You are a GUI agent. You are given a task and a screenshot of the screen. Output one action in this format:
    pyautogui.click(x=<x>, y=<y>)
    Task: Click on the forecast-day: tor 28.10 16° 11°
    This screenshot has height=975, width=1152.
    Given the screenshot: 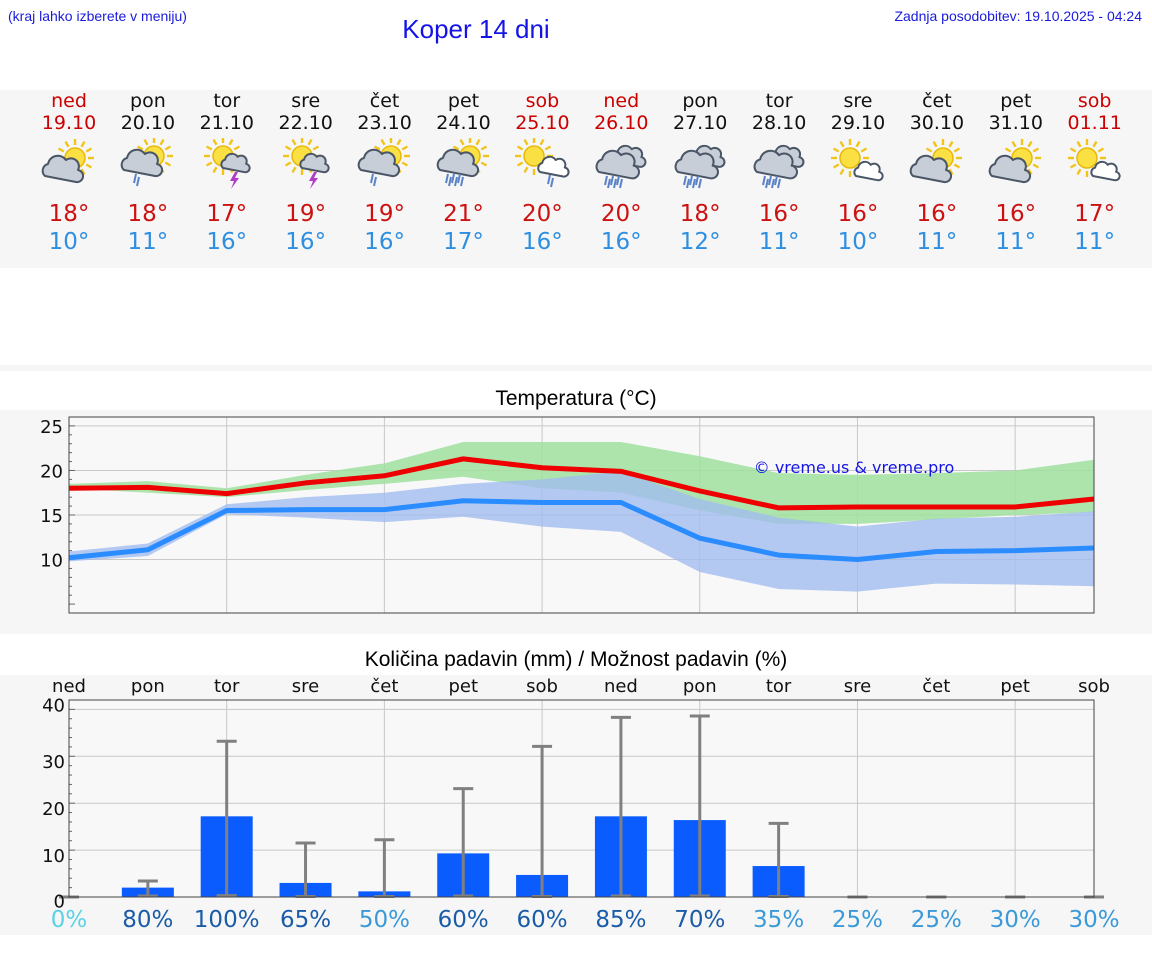 What is the action you would take?
    pyautogui.click(x=779, y=173)
    